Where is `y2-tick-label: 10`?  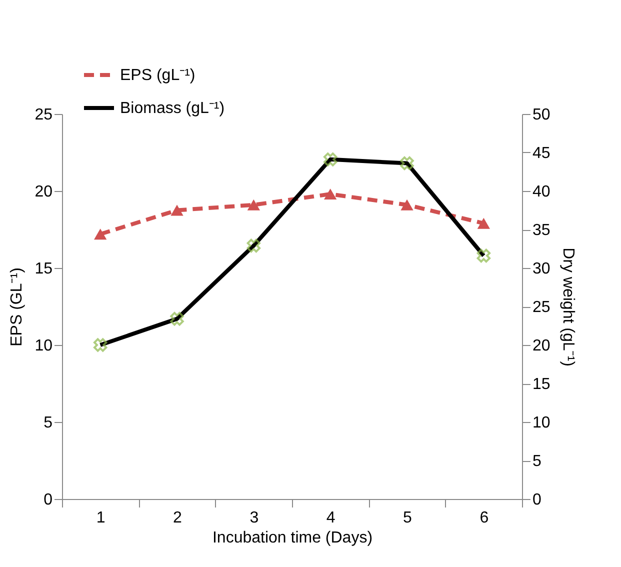 y2-tick-label: 10 is located at coordinates (541, 423).